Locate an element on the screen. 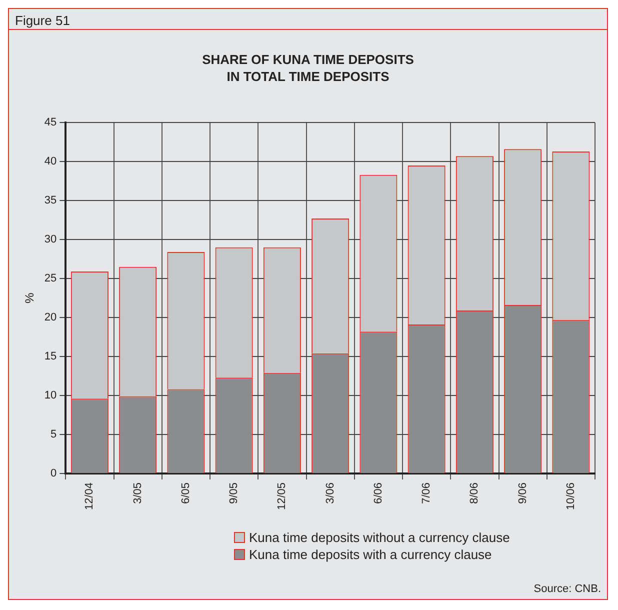 The height and width of the screenshot is (610, 618). legend-label: Kuna time deposits with a currency clause is located at coordinates (370, 554).